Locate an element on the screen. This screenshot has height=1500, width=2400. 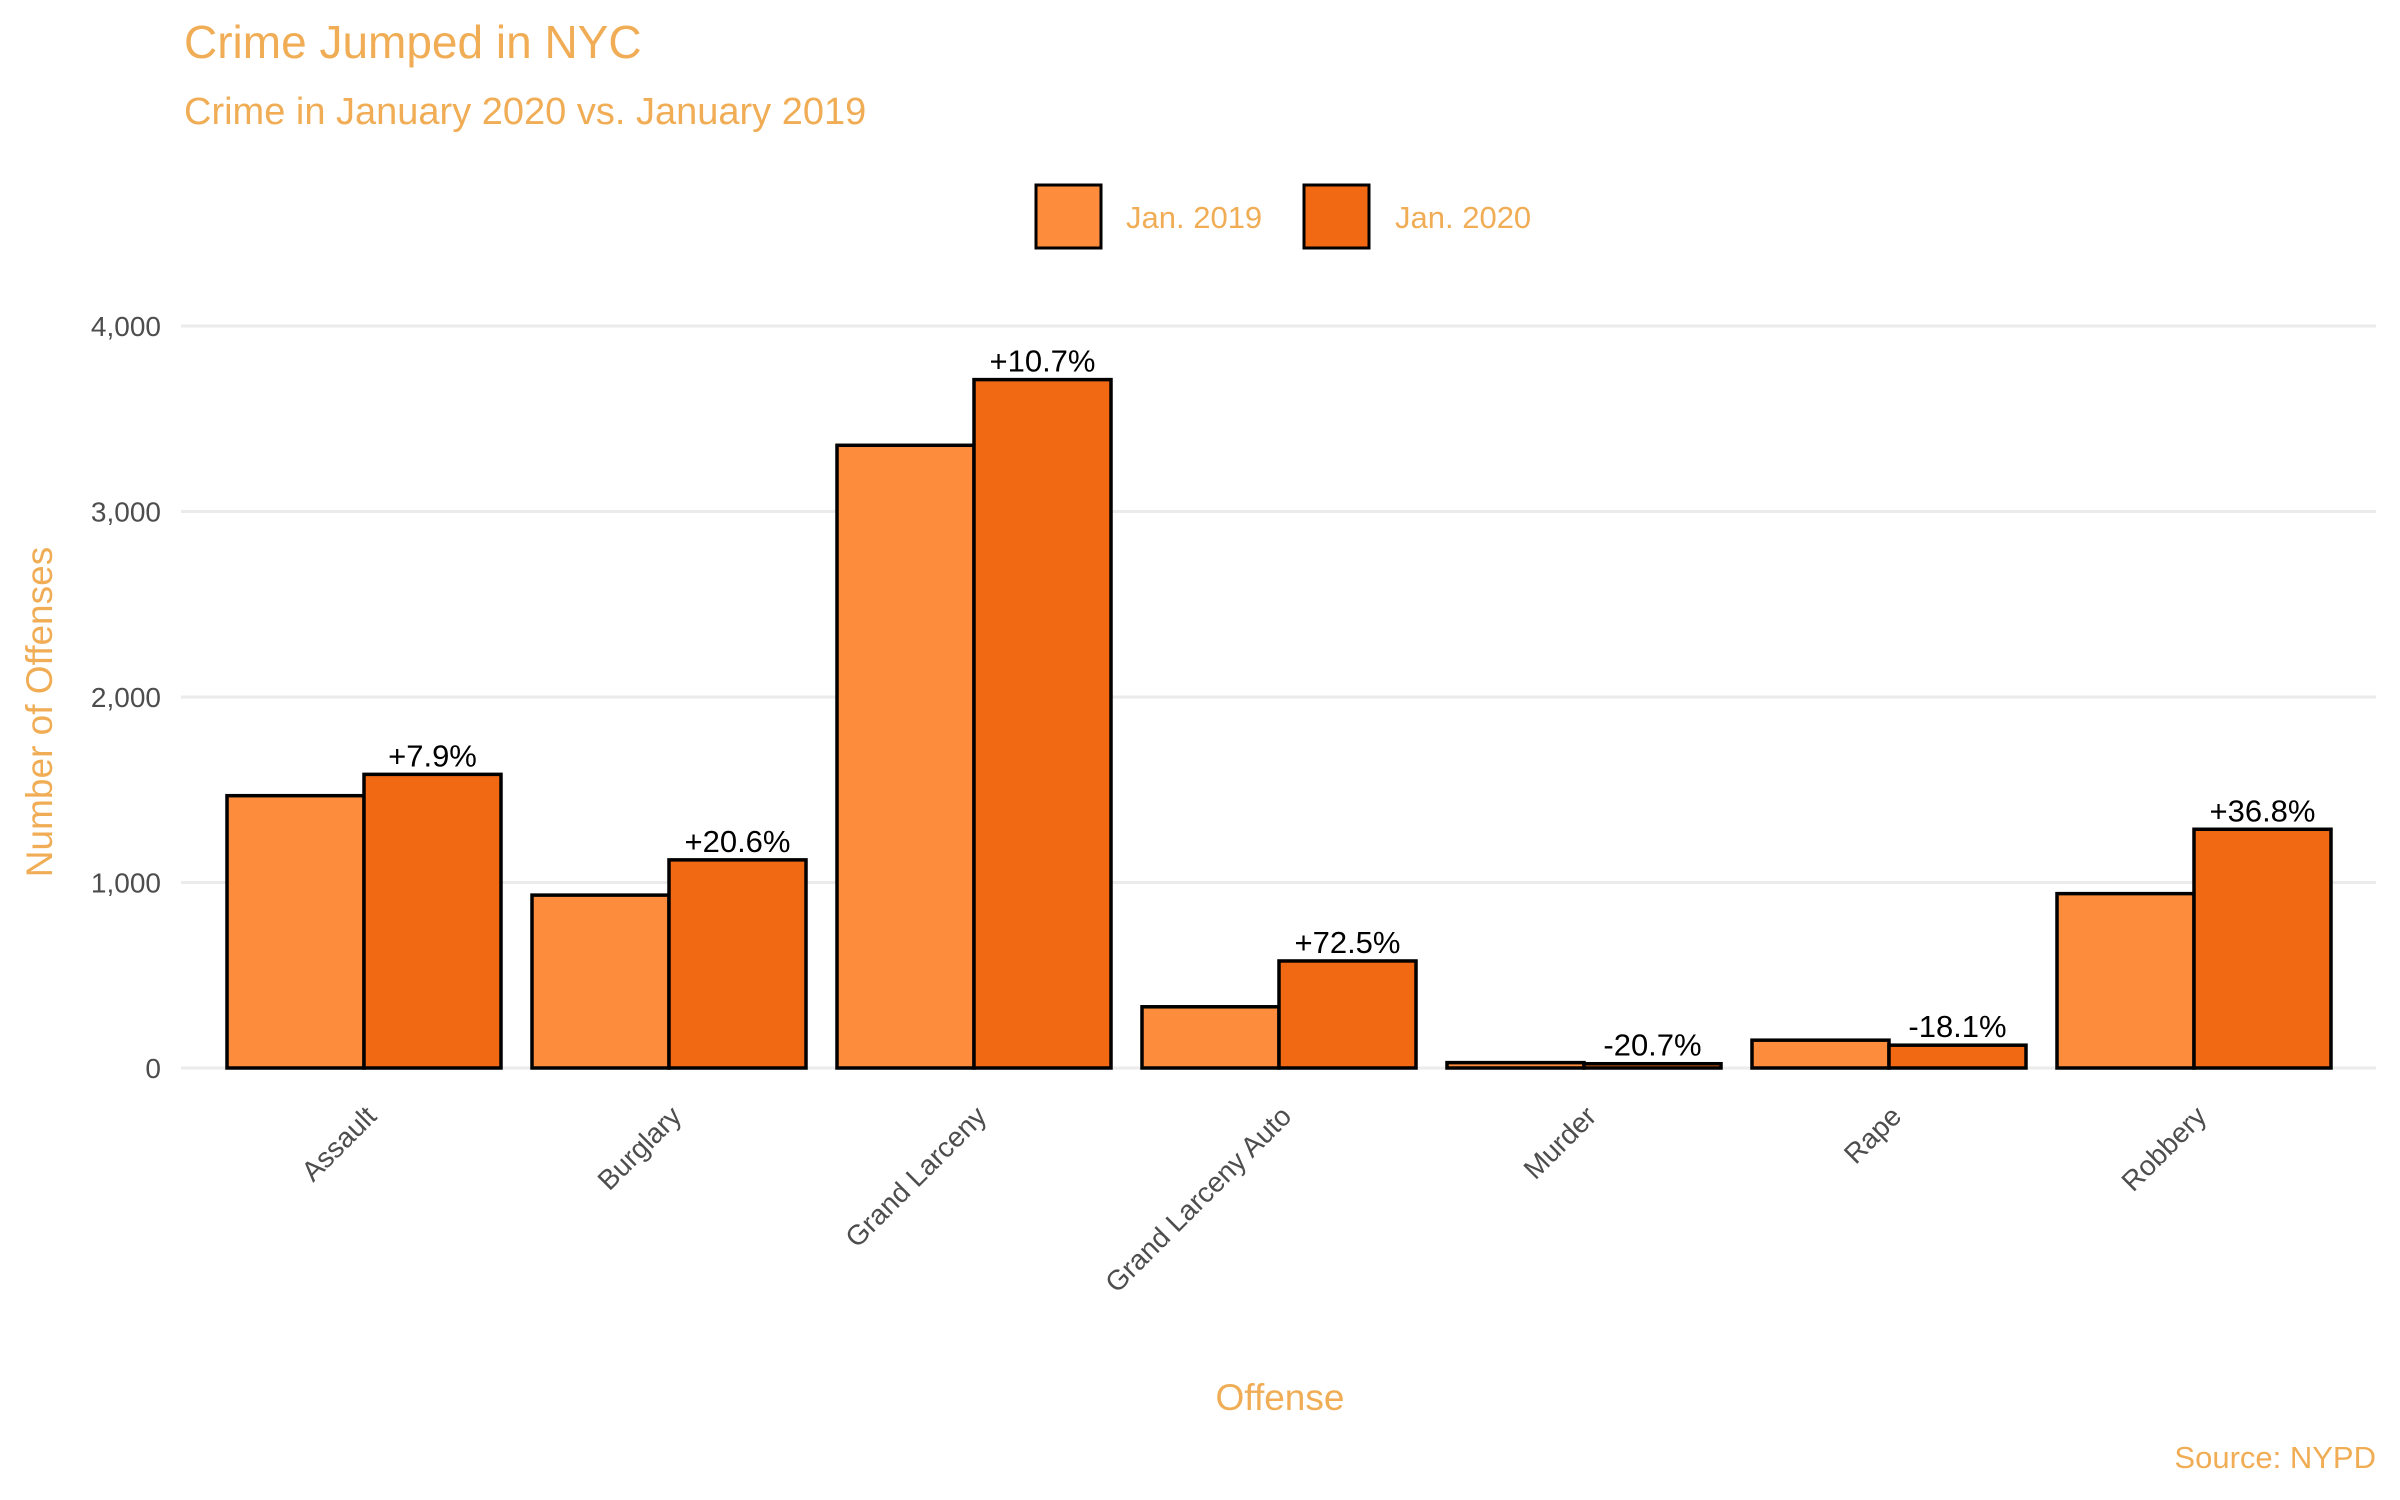
y-tick-label: 0 is located at coordinates (153, 1068).